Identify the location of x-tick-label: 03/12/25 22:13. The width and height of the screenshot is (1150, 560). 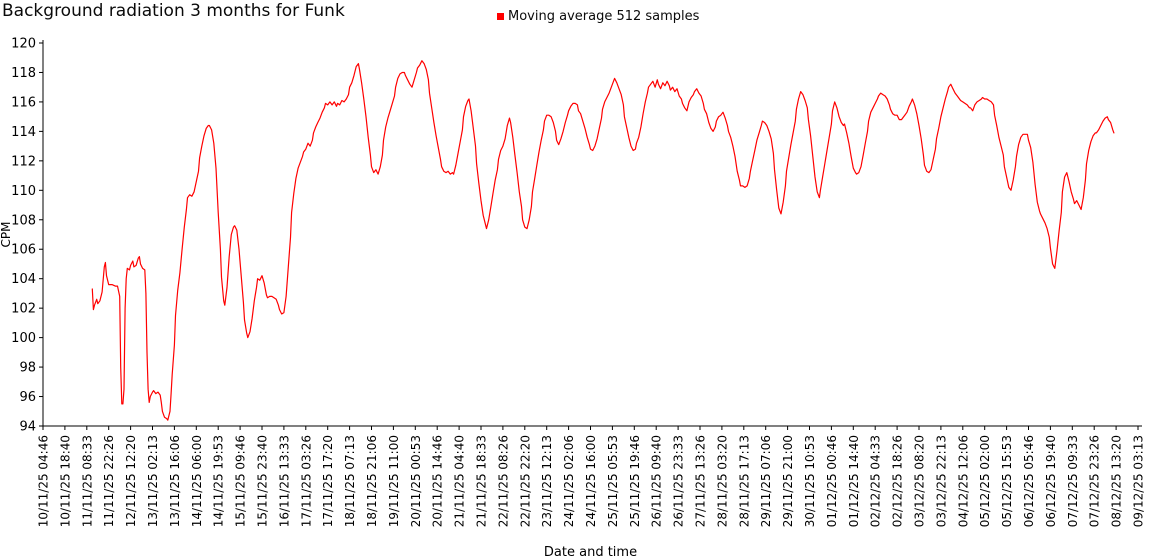
(941, 481).